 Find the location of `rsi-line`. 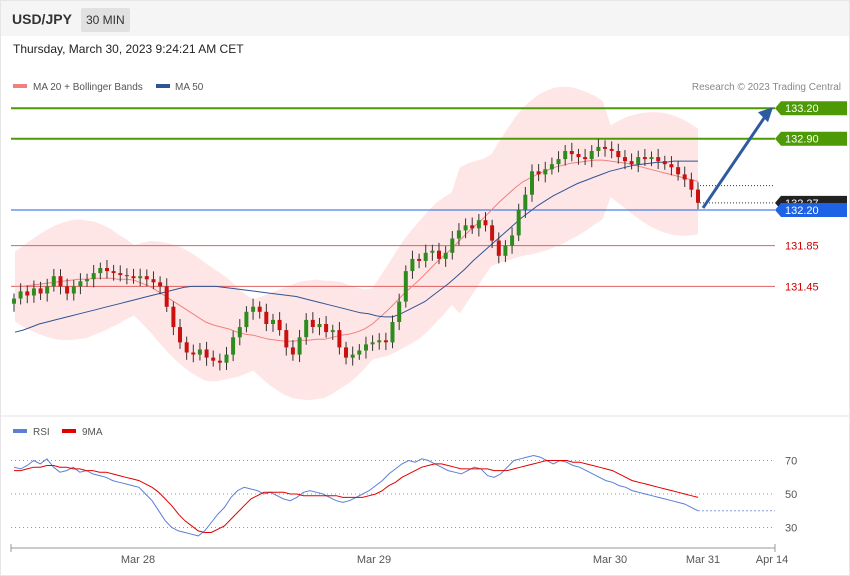

rsi-line is located at coordinates (356, 495).